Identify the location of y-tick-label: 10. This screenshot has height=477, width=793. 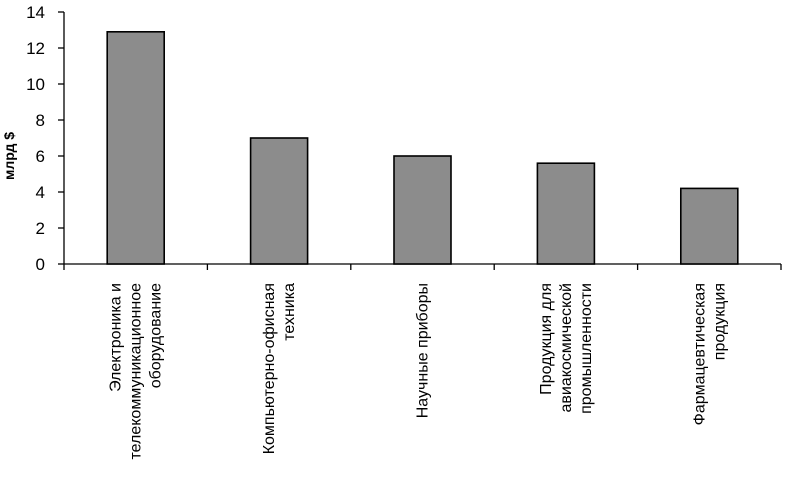
(35, 84).